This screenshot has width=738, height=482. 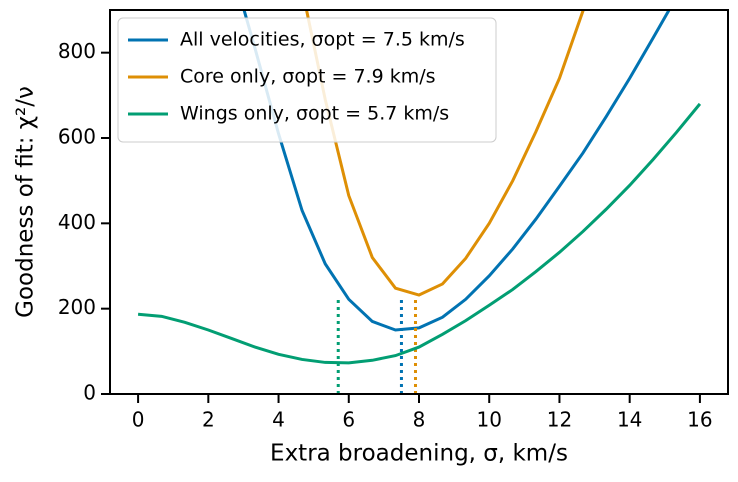 I want to click on y-tick-label: 600, so click(x=77, y=137).